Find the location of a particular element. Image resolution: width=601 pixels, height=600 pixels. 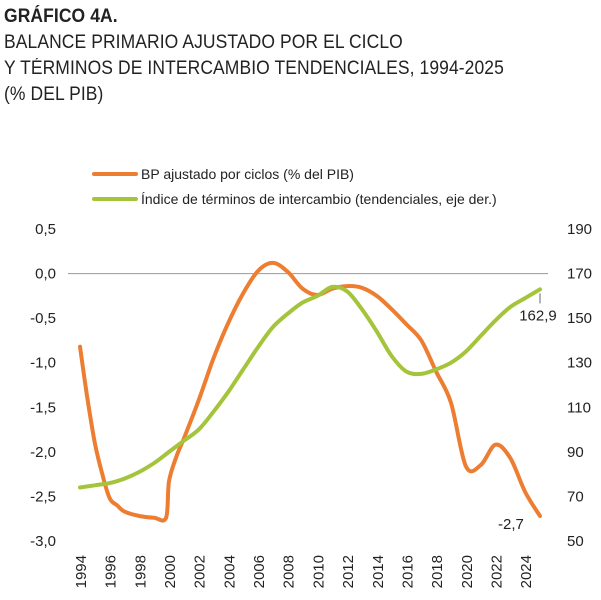

annotation-label: 162,9 is located at coordinates (538, 315).